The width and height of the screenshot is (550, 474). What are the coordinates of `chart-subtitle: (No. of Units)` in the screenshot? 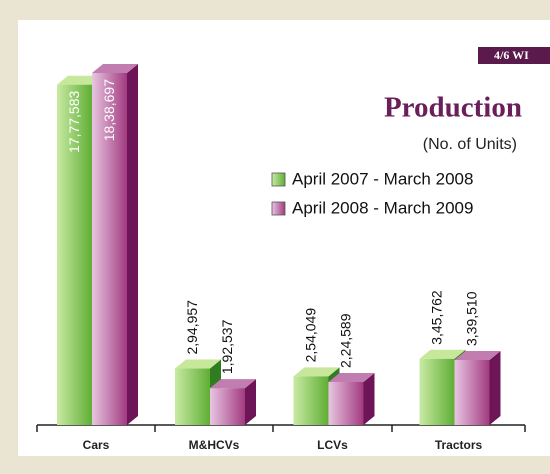 It's located at (470, 144).